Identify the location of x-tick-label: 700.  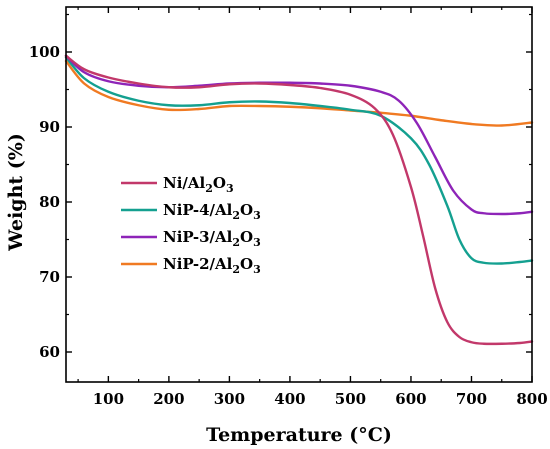
(471, 399).